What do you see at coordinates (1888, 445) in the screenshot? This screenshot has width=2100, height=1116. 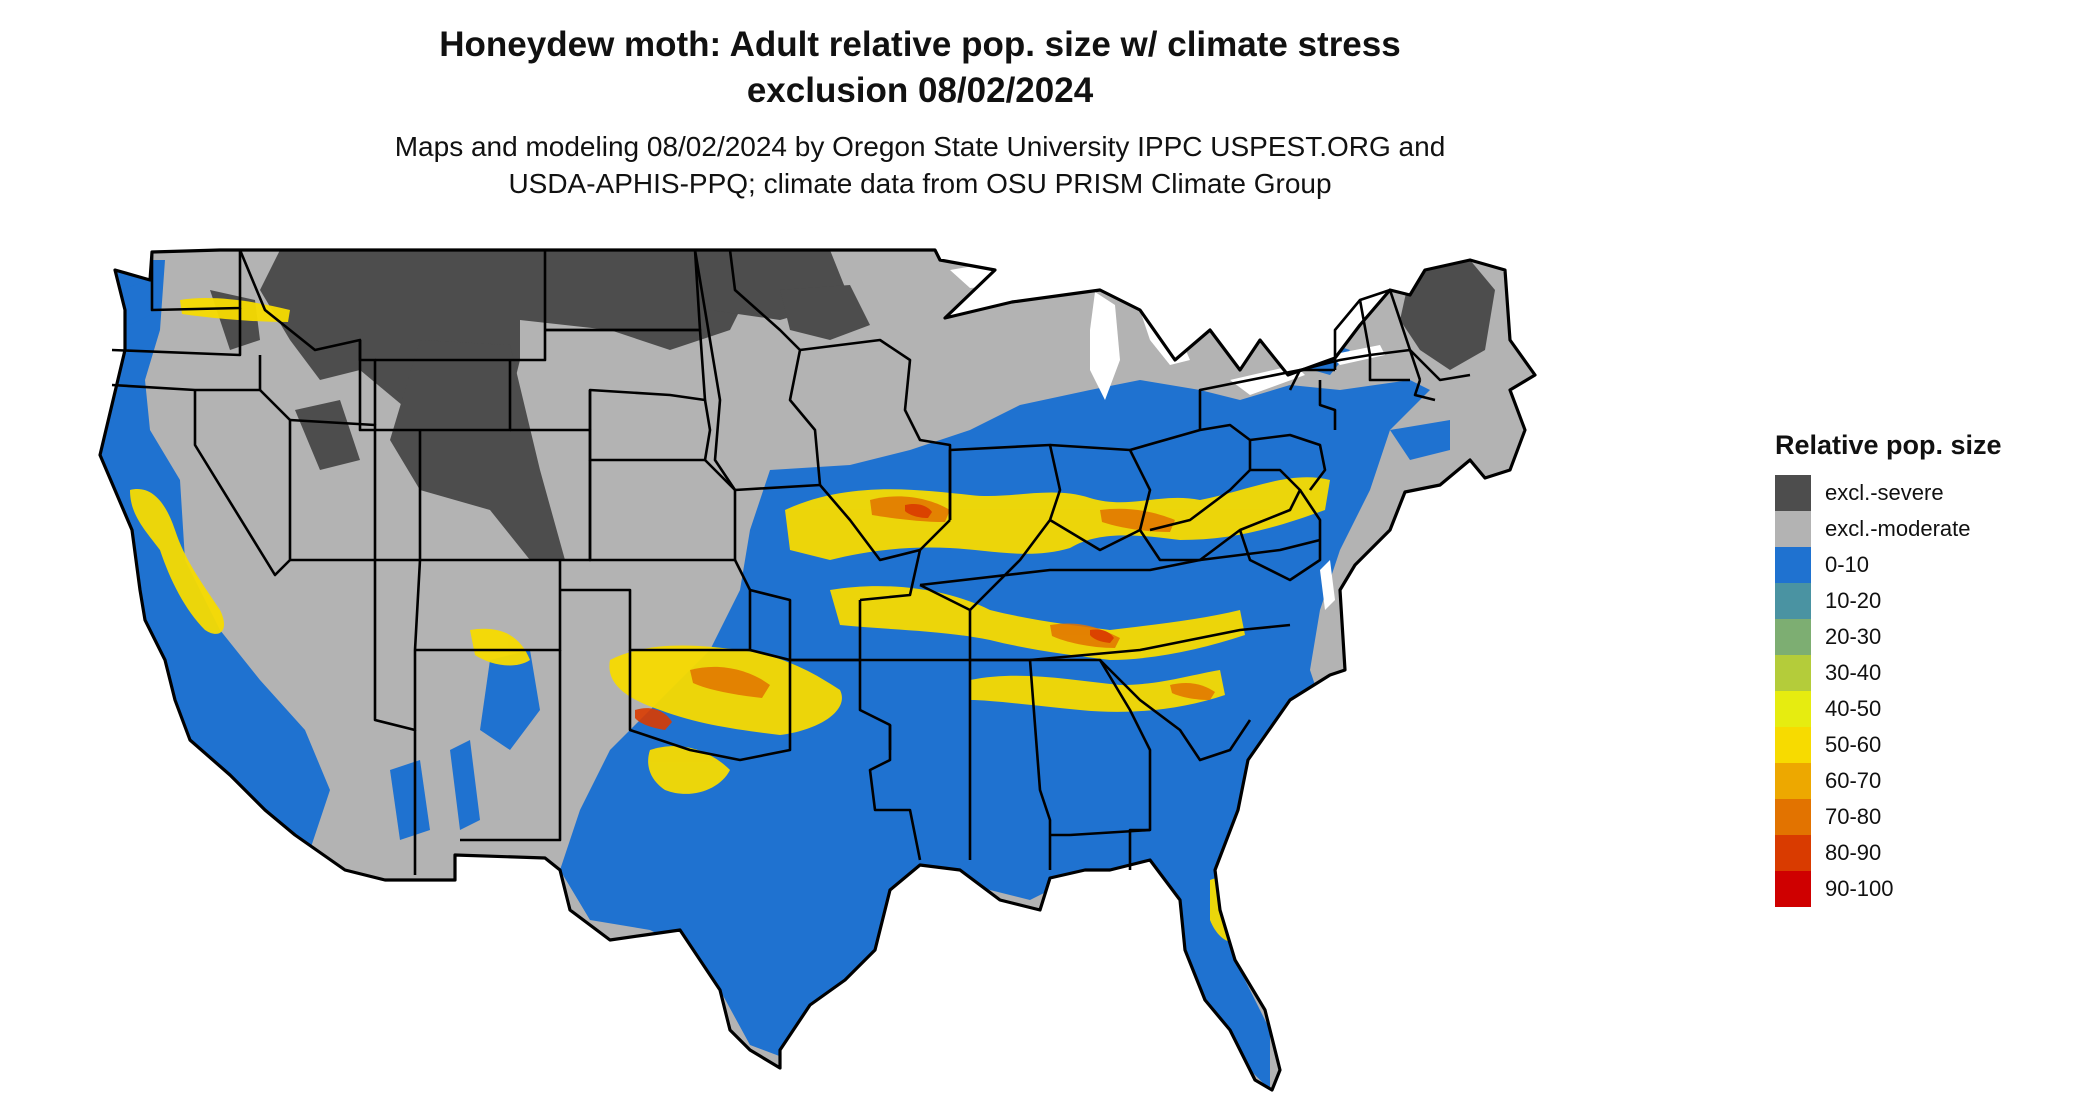 I see `legend-title: Relative pop. size` at bounding box center [1888, 445].